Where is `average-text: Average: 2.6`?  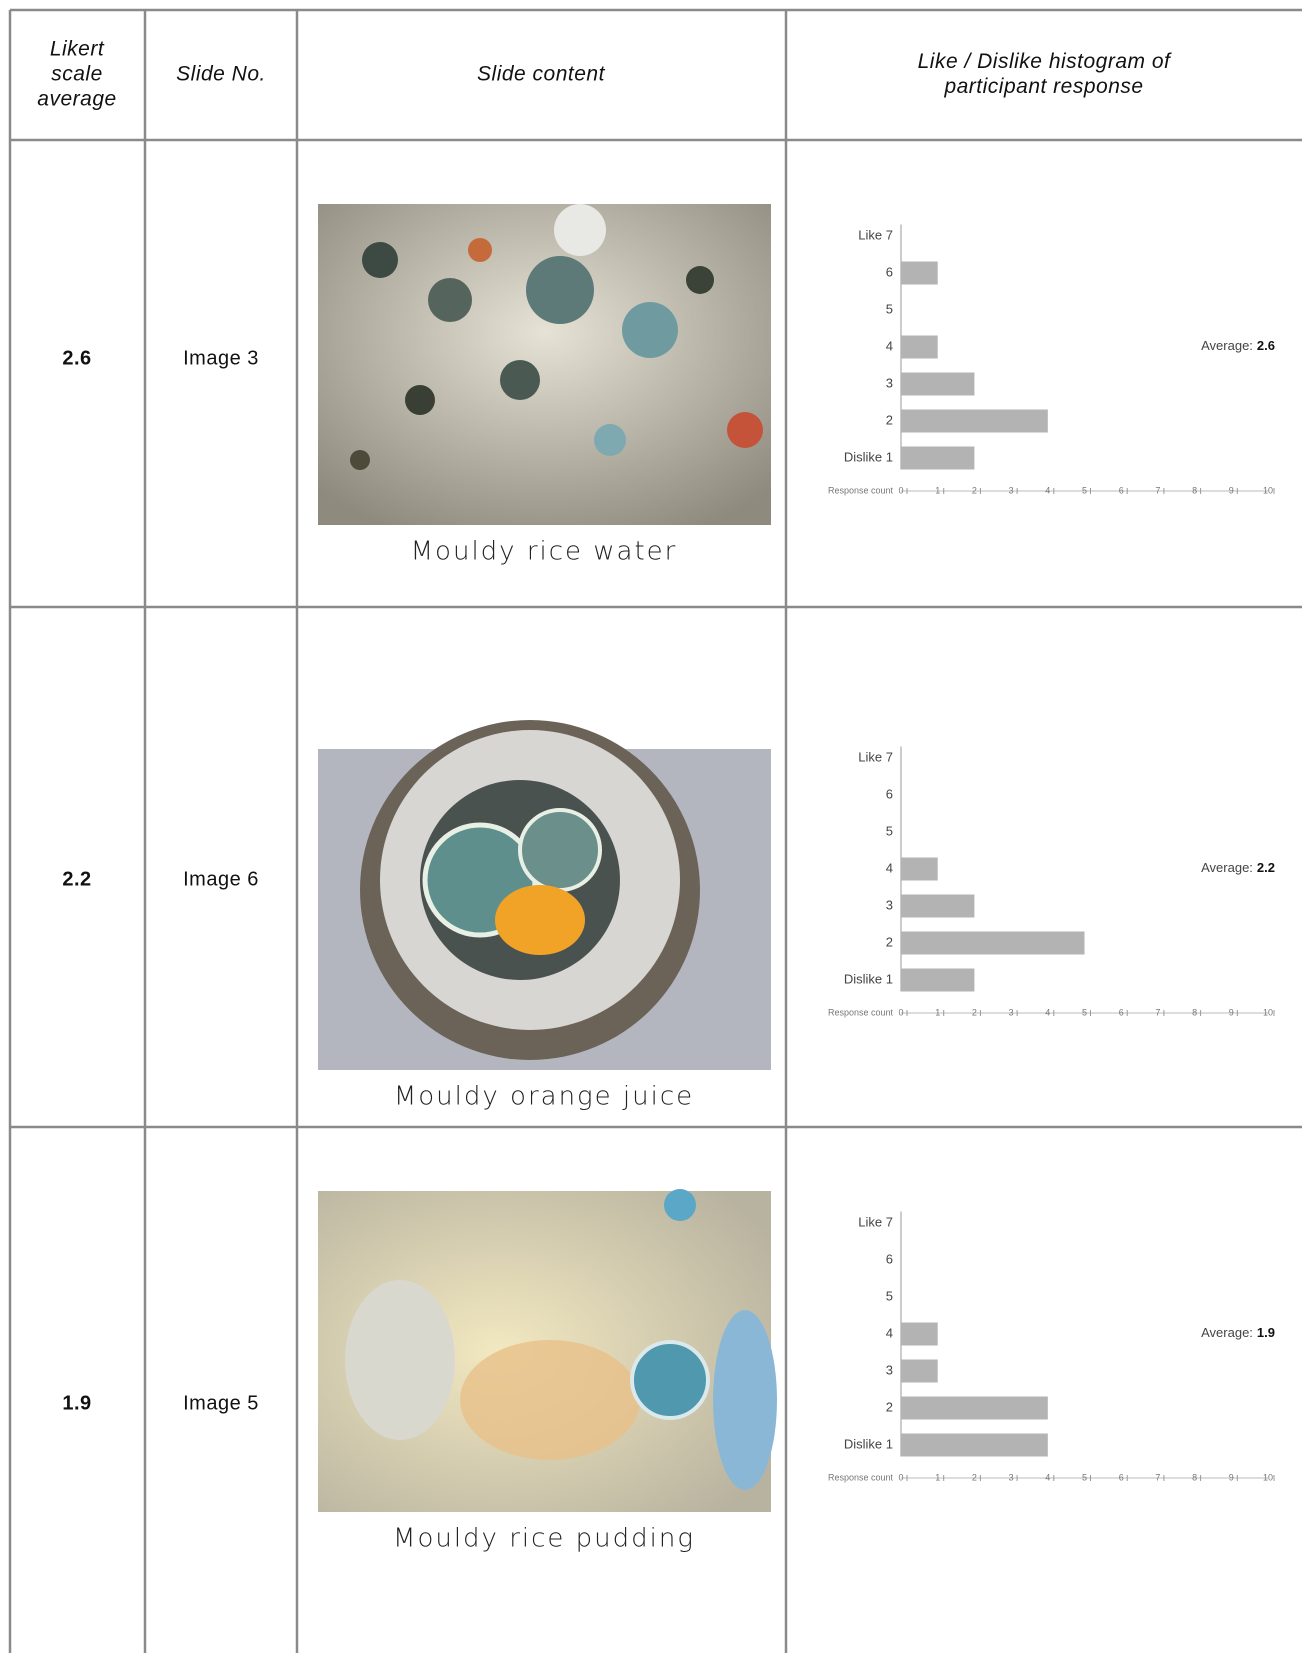
average-text: Average: 2.6 is located at coordinates (1238, 345).